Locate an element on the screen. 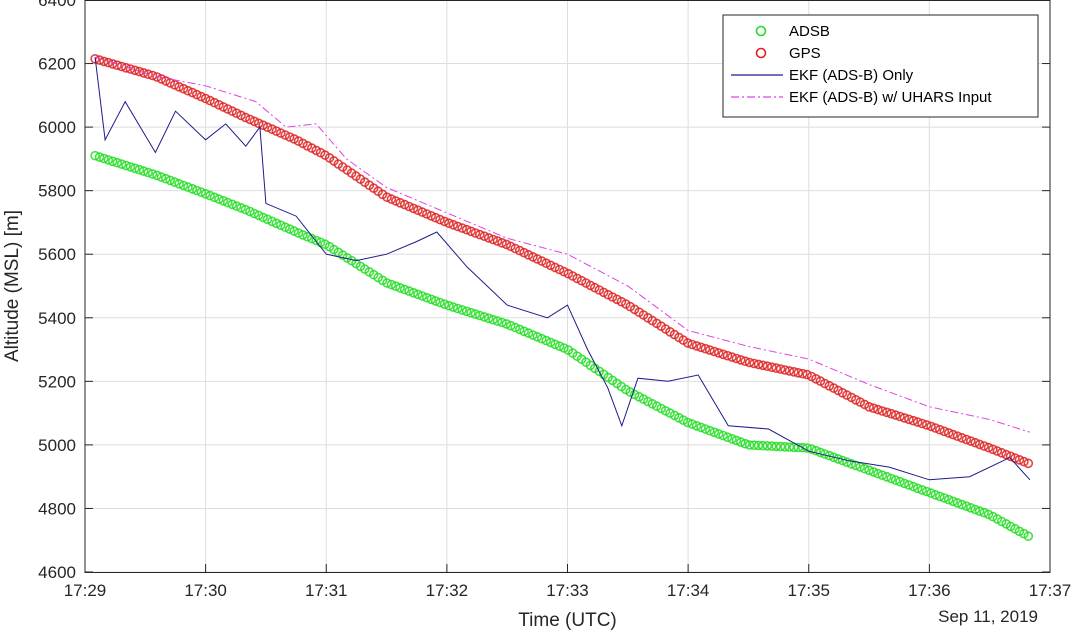  legend-entry: EKF (ADS-B) w/ UHARS Input is located at coordinates (861, 97).